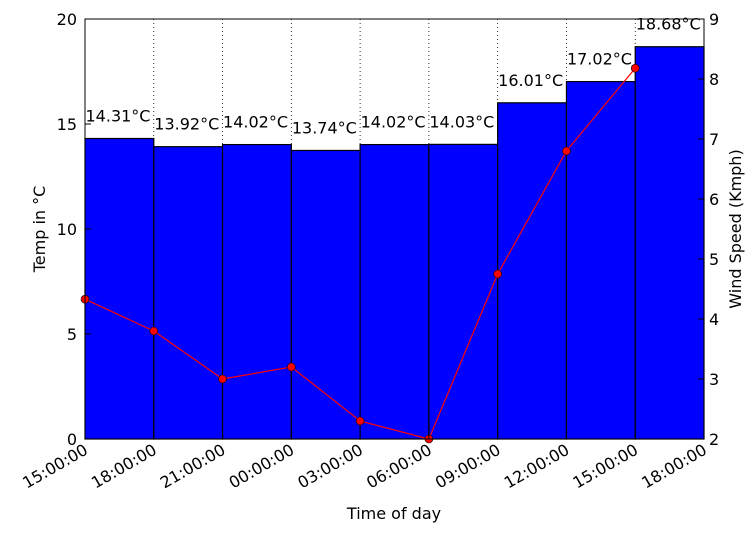  I want to click on y2-axis-label: Wind Speed (Kmph), so click(735, 228).